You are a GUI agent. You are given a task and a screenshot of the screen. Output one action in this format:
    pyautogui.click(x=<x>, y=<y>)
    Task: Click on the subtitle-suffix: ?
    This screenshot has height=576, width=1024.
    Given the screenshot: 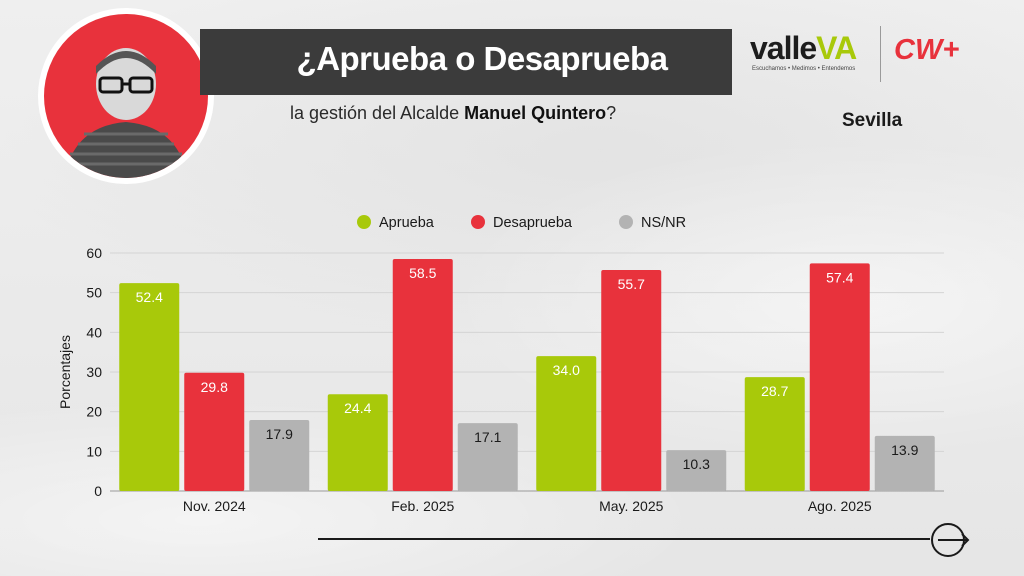 What is the action you would take?
    pyautogui.click(x=611, y=113)
    